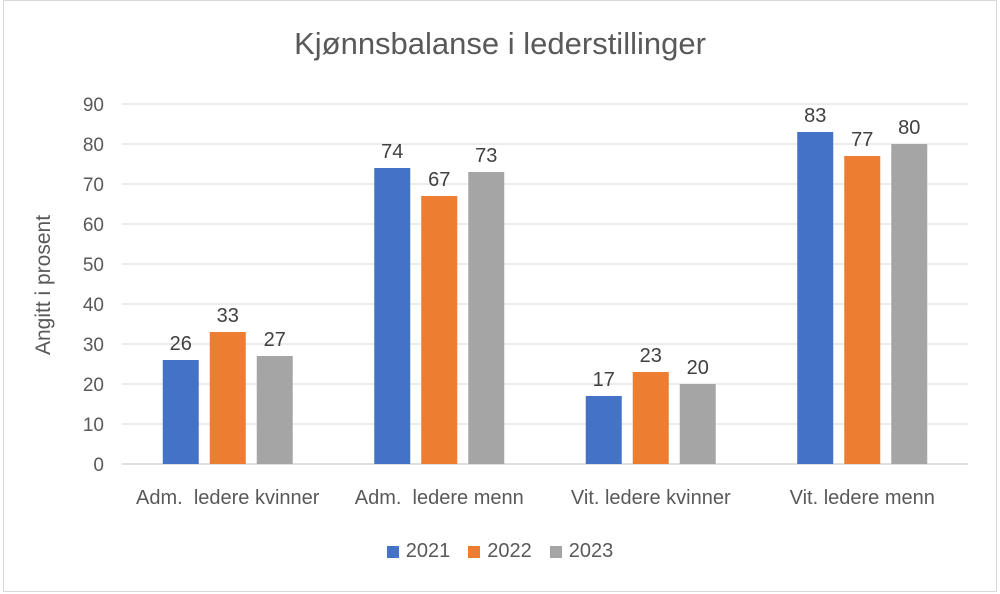 This screenshot has width=1000, height=594. Describe the element at coordinates (862, 140) in the screenshot. I see `data-label: 77` at that location.